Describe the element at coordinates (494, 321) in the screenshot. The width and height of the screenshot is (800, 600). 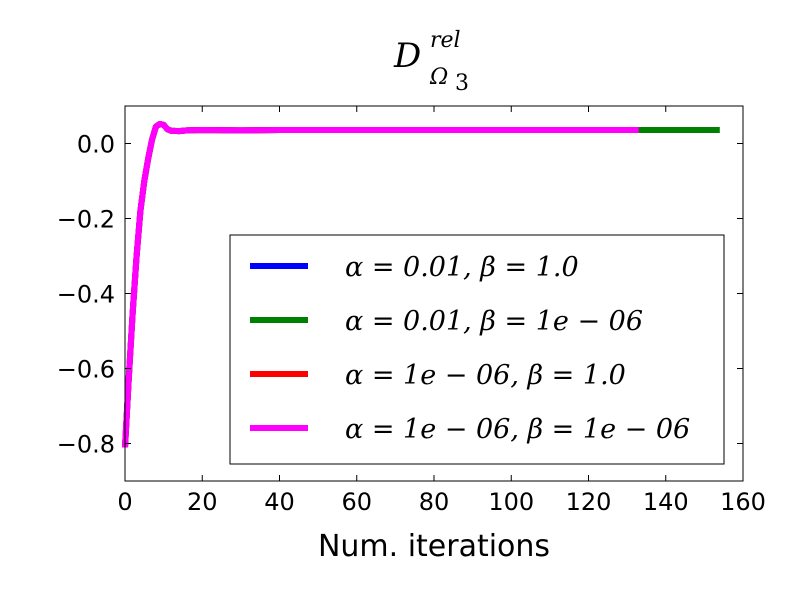
I see `legend-label-2: α = 0.01, β = 1e − 06` at that location.